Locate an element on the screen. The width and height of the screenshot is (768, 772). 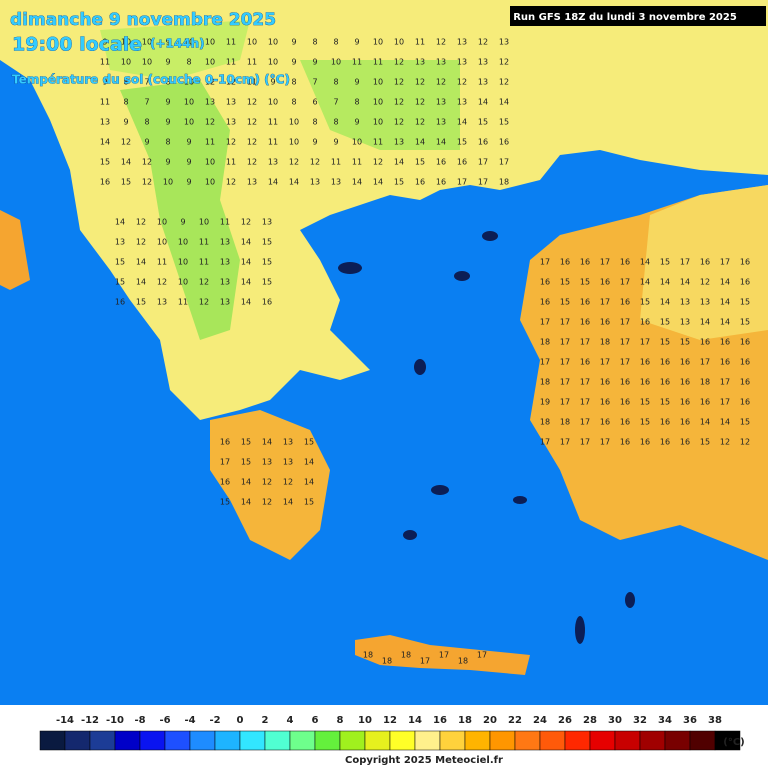
colorbar-tick: 38 is located at coordinates (715, 720).